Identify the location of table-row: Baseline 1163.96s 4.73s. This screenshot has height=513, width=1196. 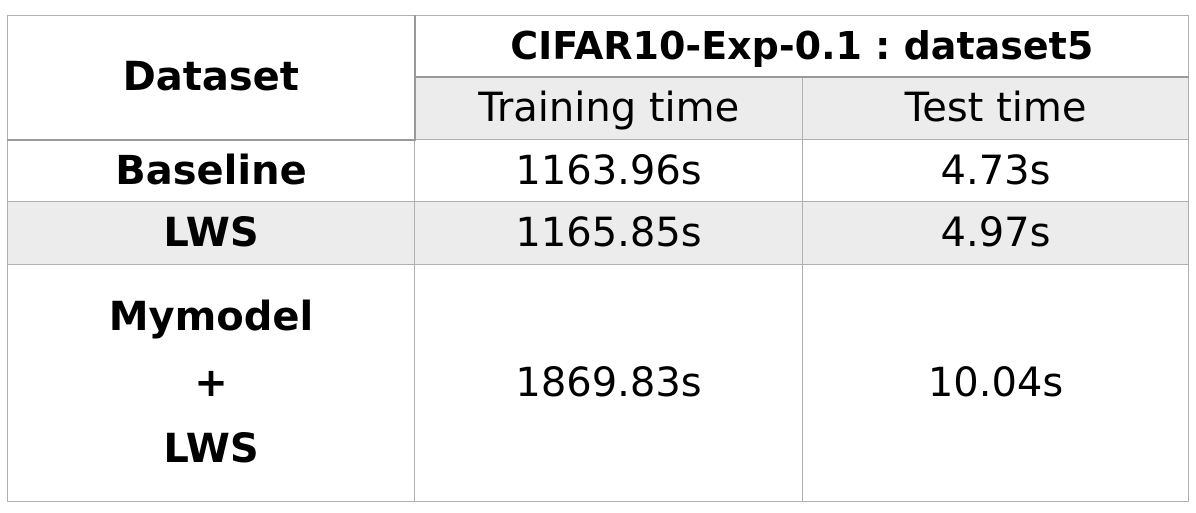
(598, 170).